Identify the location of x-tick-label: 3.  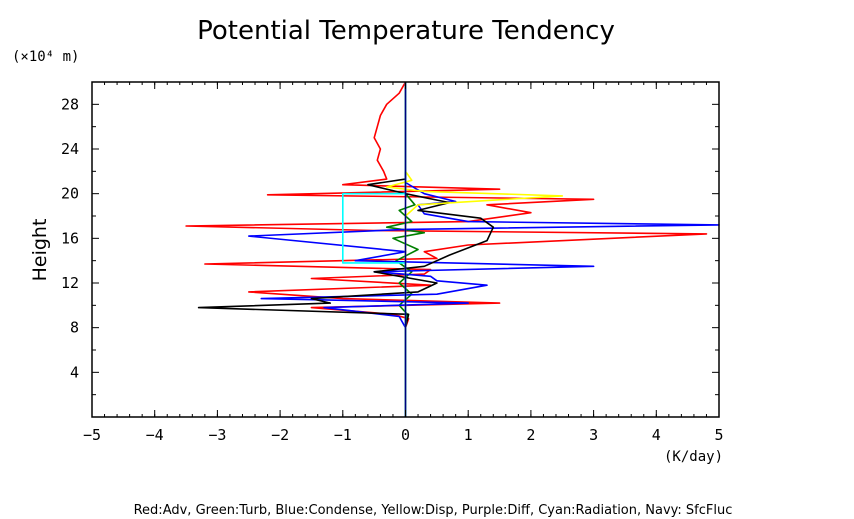
(593, 435).